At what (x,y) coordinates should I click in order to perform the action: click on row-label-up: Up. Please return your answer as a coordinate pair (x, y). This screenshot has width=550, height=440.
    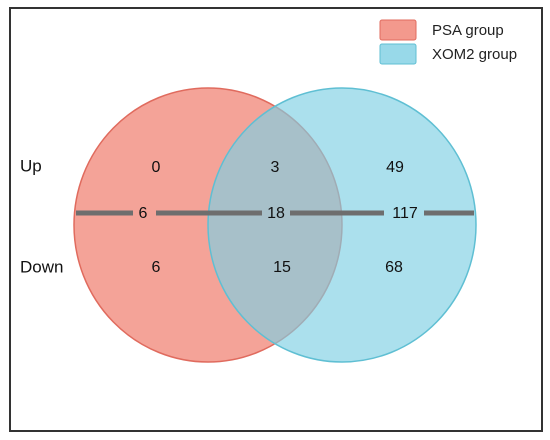
    Looking at the image, I should click on (31, 165).